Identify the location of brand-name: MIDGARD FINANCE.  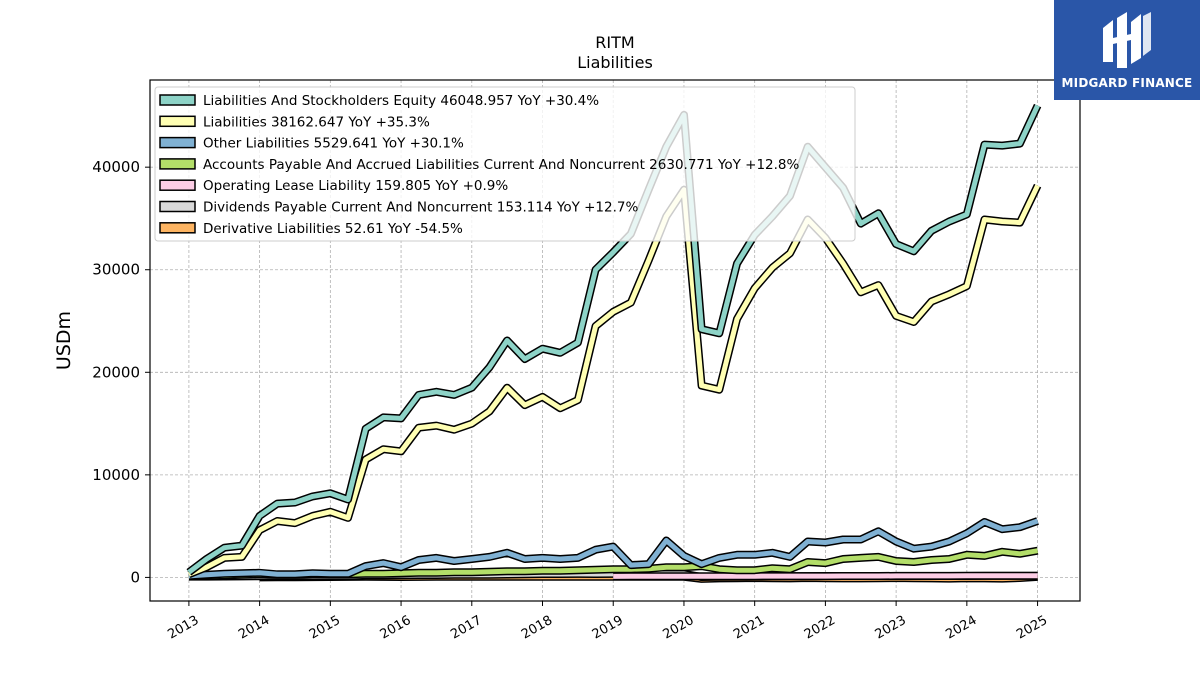
(1127, 83).